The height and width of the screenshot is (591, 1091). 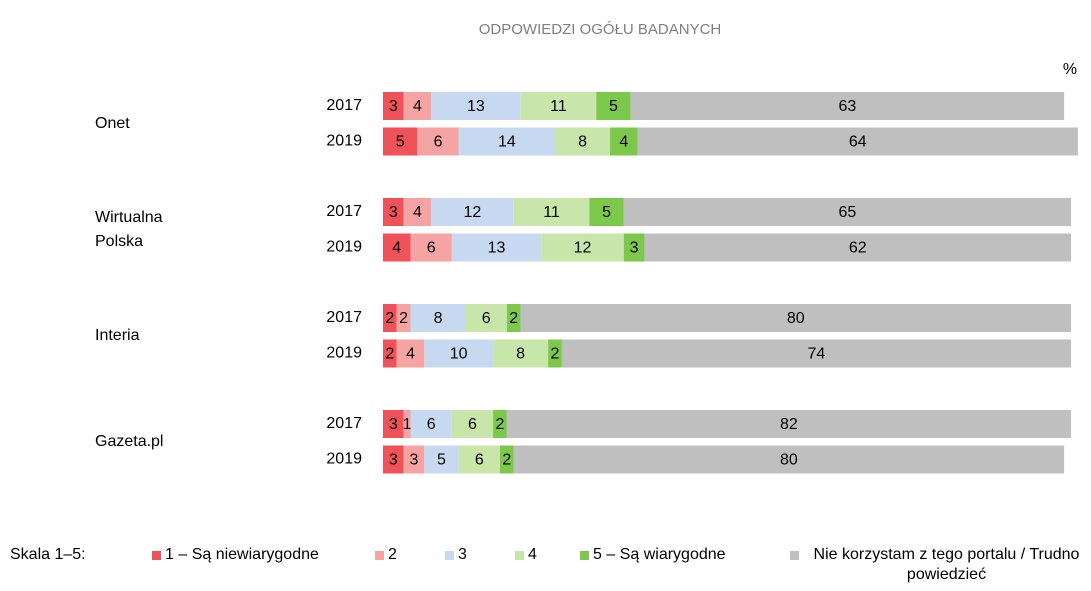 I want to click on chart-title: ODPOWIEDZI OGÓŁU BADANYCH, so click(x=600, y=29).